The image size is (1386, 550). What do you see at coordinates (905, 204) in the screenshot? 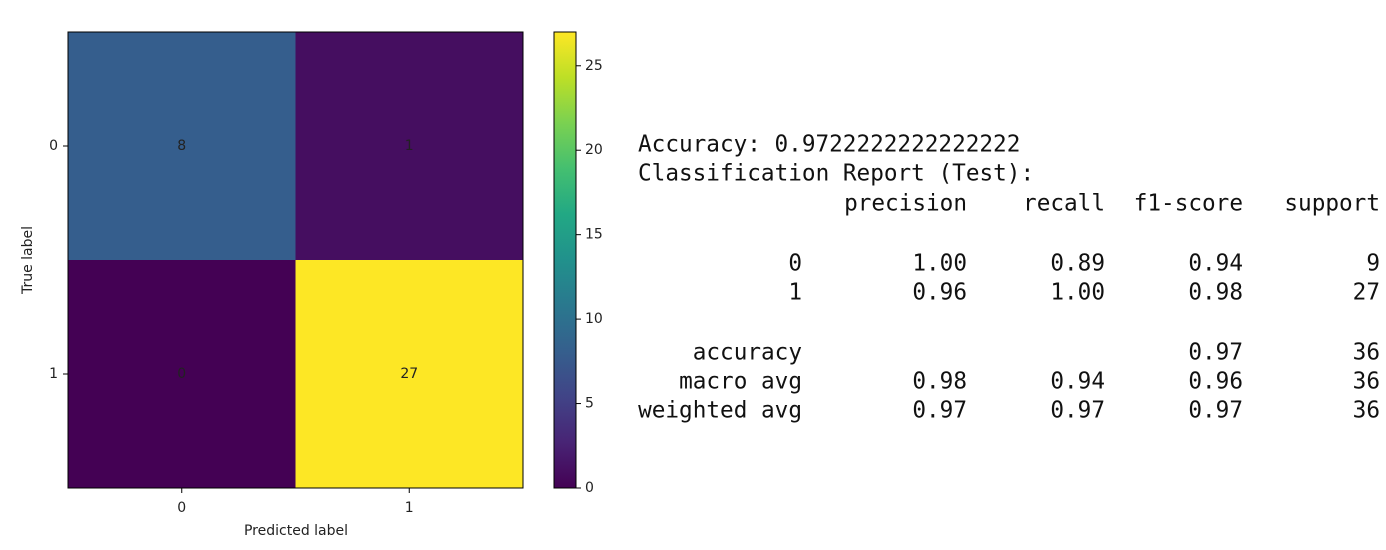
I see `report-column-header: precision` at bounding box center [905, 204].